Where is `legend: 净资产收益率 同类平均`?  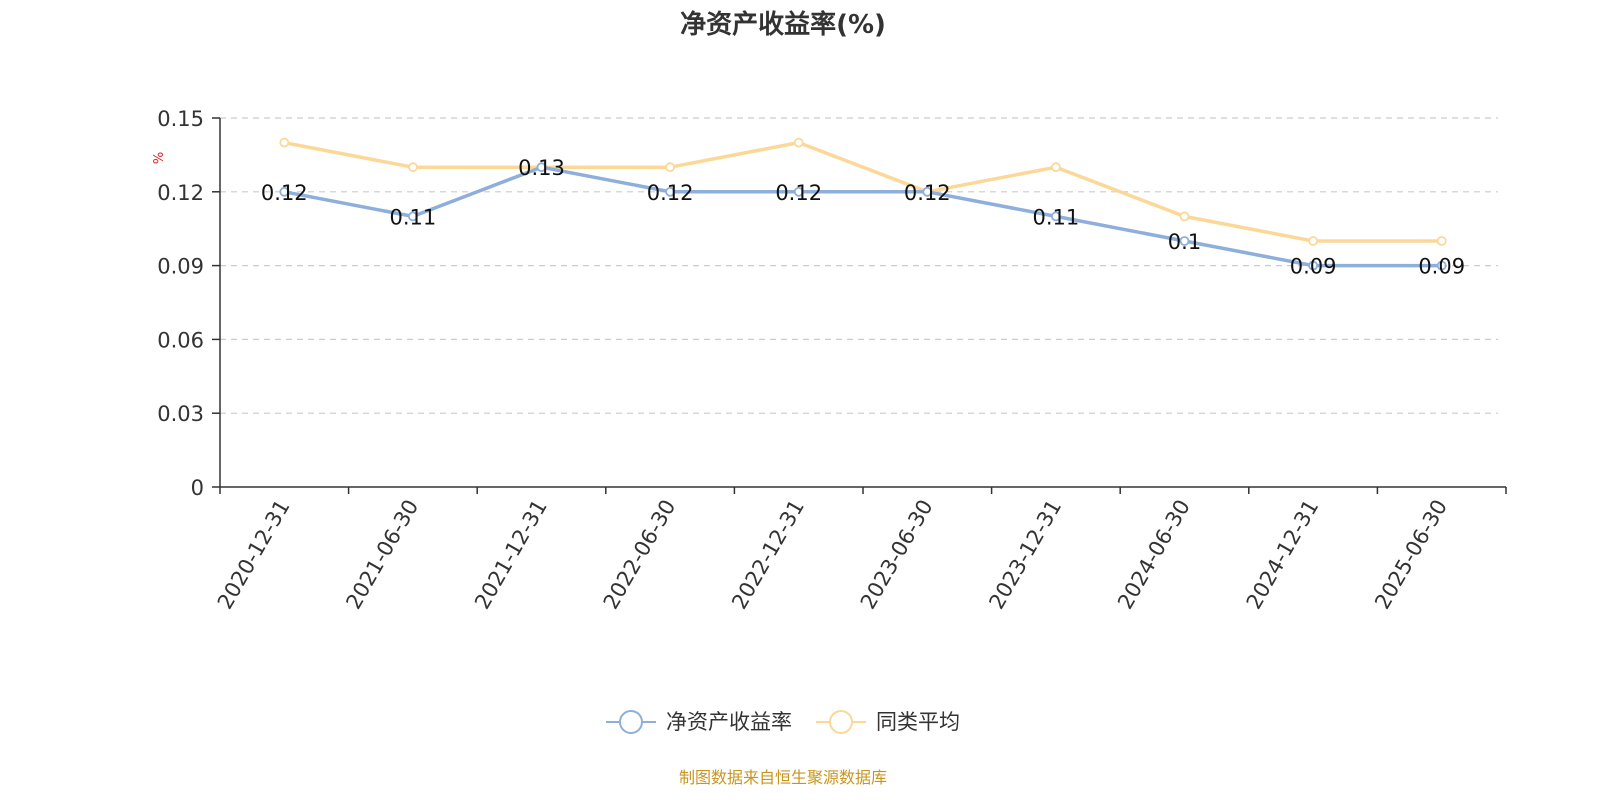
legend: 净资产收益率 同类平均 is located at coordinates (783, 722).